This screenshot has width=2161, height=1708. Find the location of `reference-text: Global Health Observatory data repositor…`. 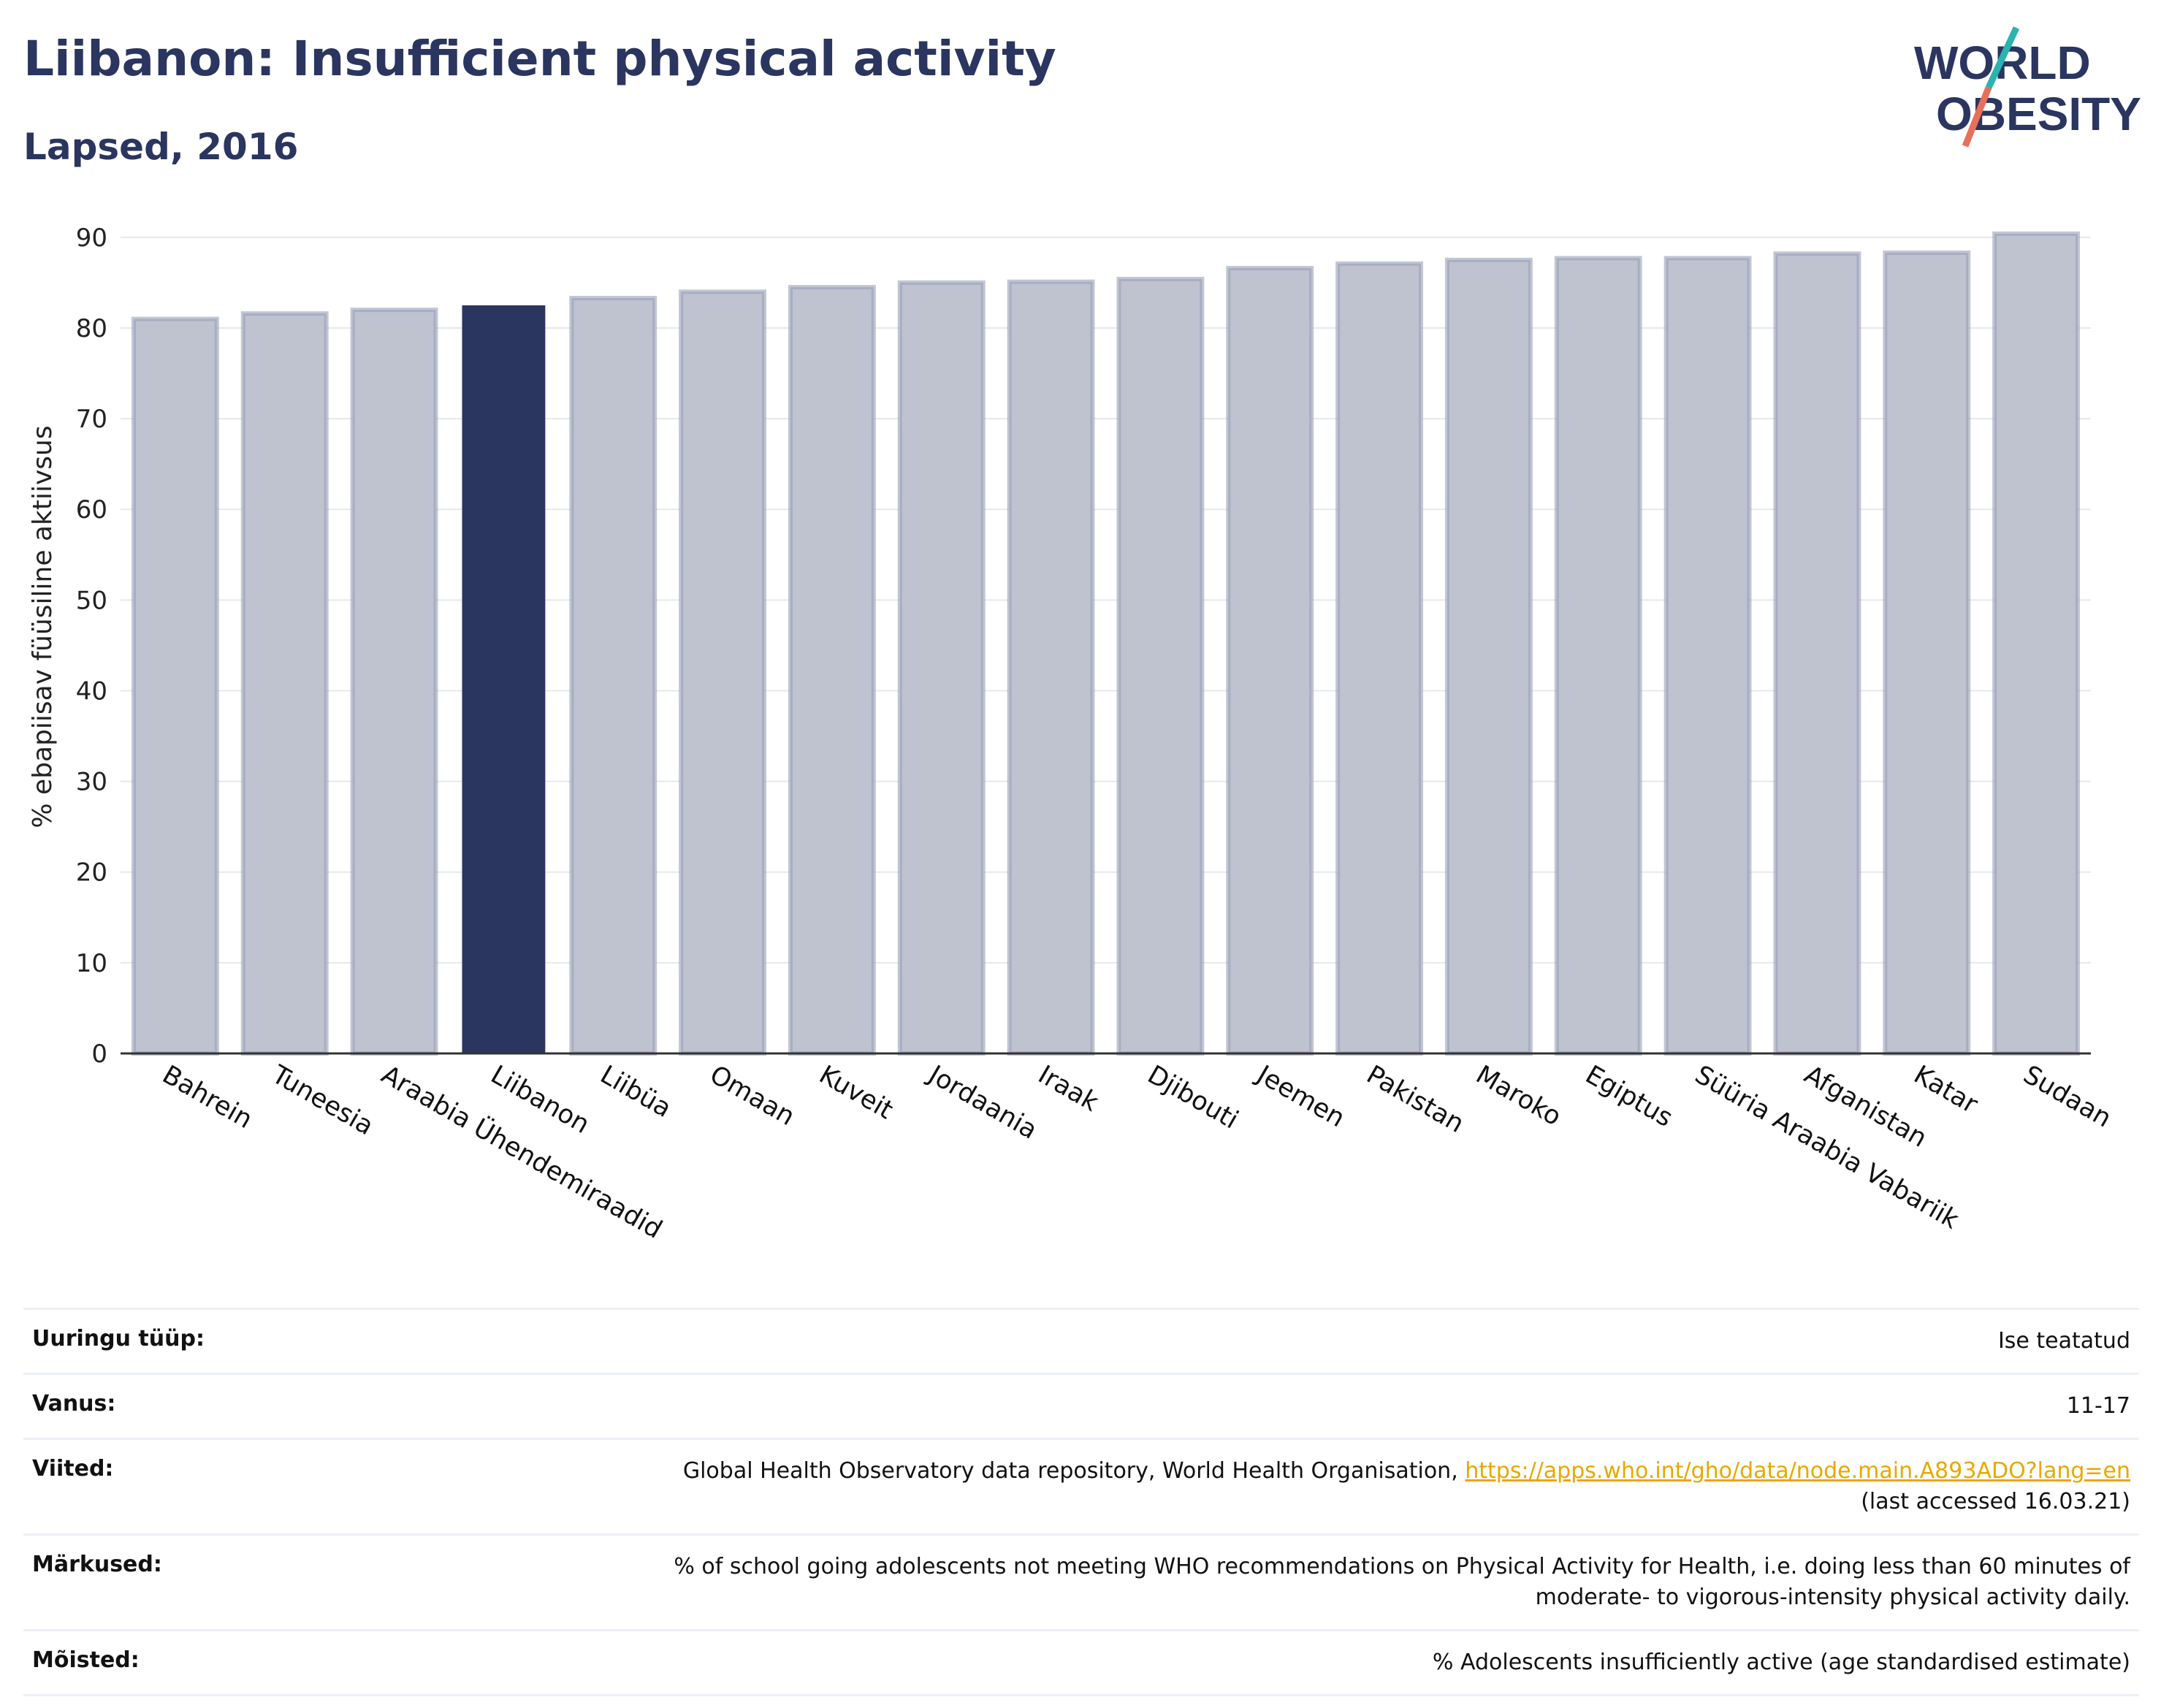

reference-text: Global Health Observatory data repositor… is located at coordinates (1074, 1471).